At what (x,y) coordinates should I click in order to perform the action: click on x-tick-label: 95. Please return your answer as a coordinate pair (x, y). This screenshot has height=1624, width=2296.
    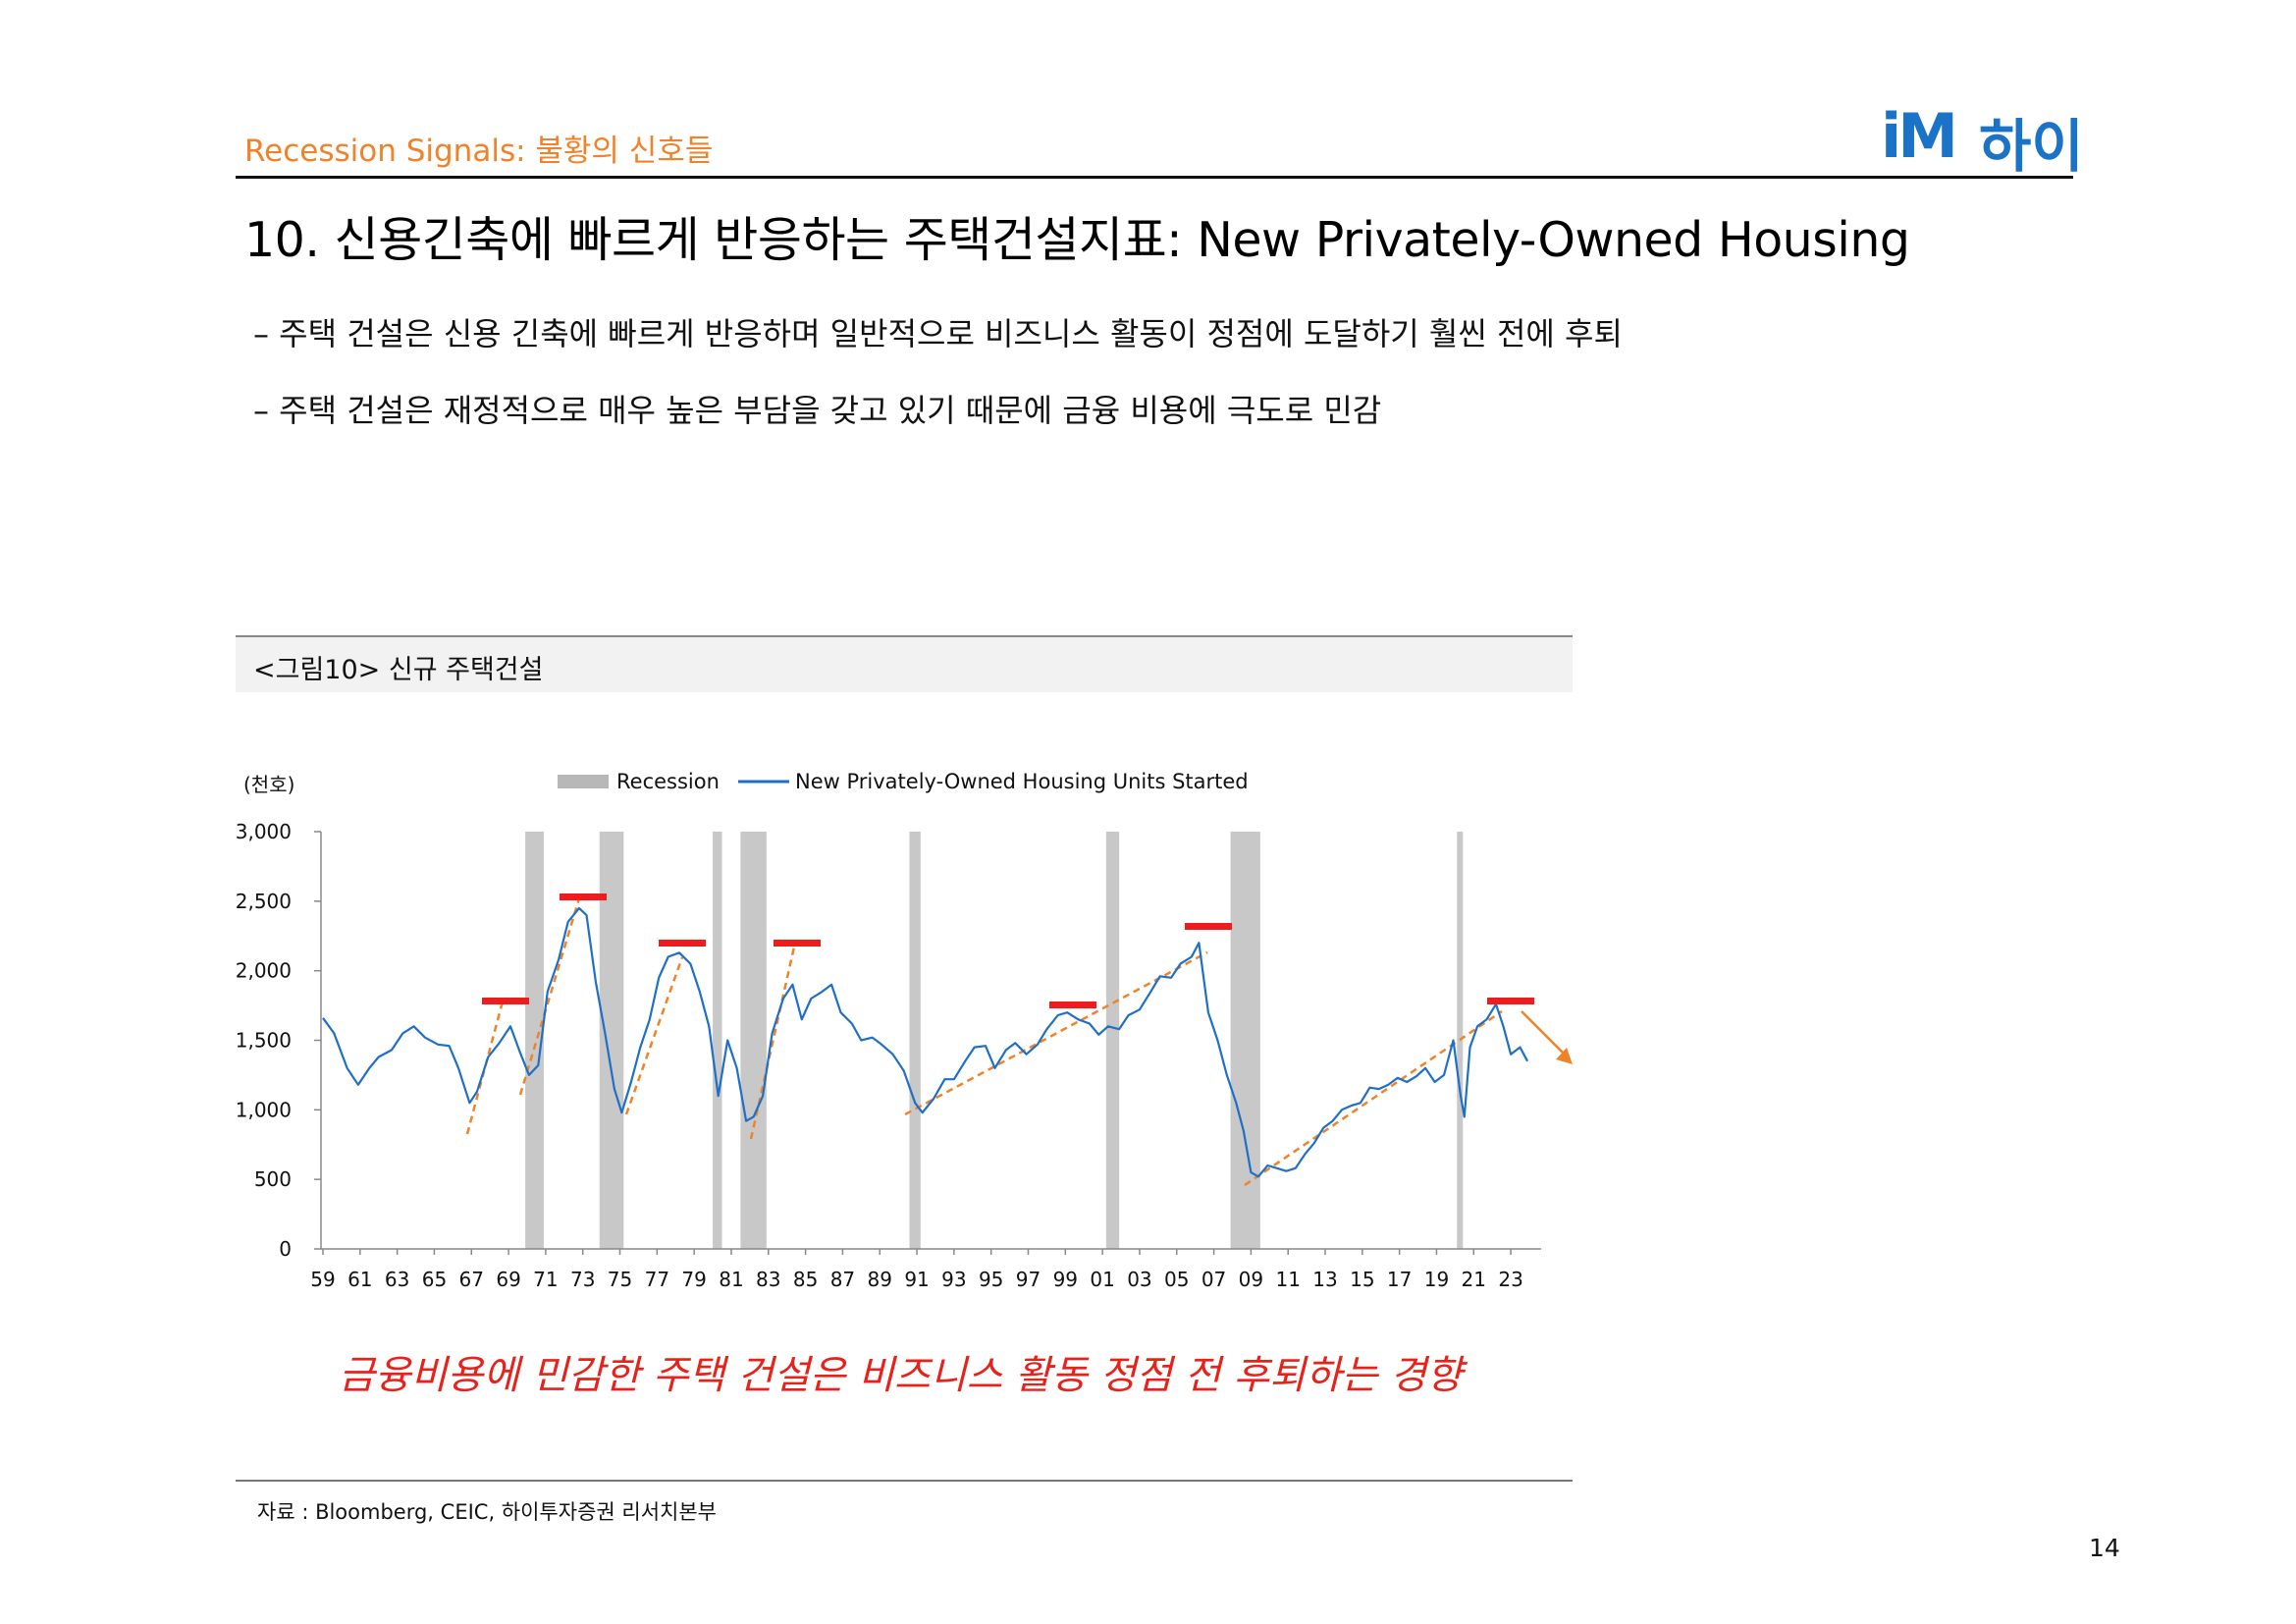
    Looking at the image, I should click on (991, 1279).